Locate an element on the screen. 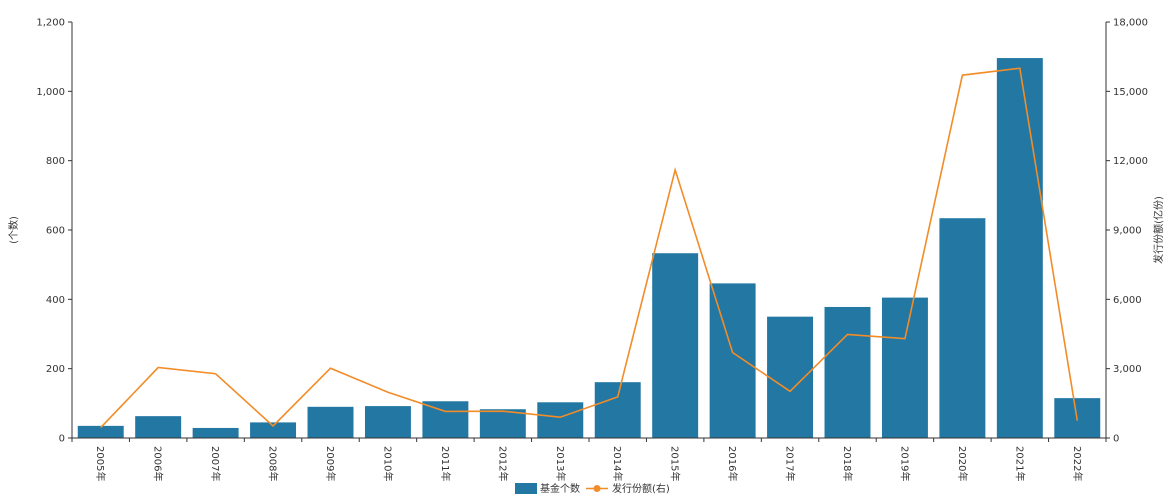  bar-2010年 is located at coordinates (387, 422).